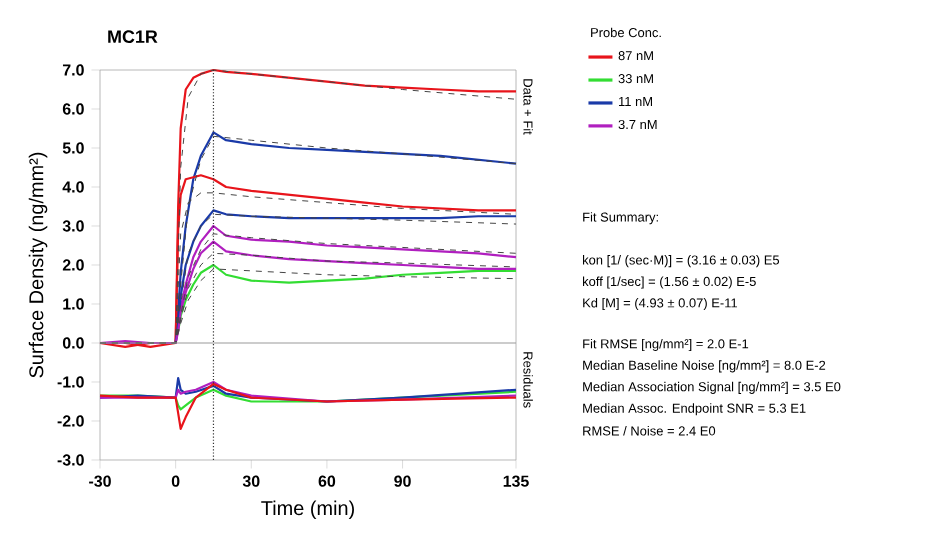 The width and height of the screenshot is (950, 544). What do you see at coordinates (133, 37) in the screenshot?
I see `chart-title: MC1R` at bounding box center [133, 37].